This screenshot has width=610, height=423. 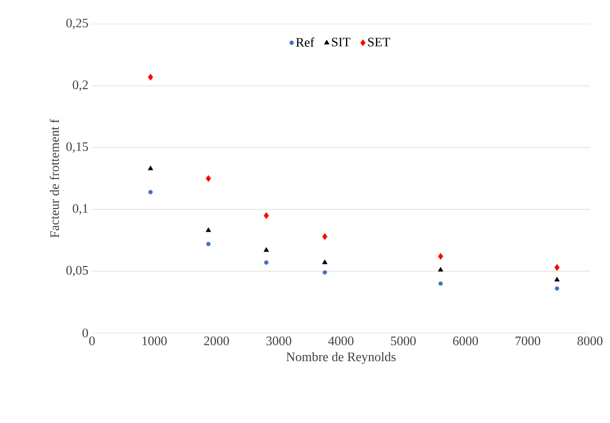 What do you see at coordinates (77, 24) in the screenshot?
I see `y-tick-label: 0,25` at bounding box center [77, 24].